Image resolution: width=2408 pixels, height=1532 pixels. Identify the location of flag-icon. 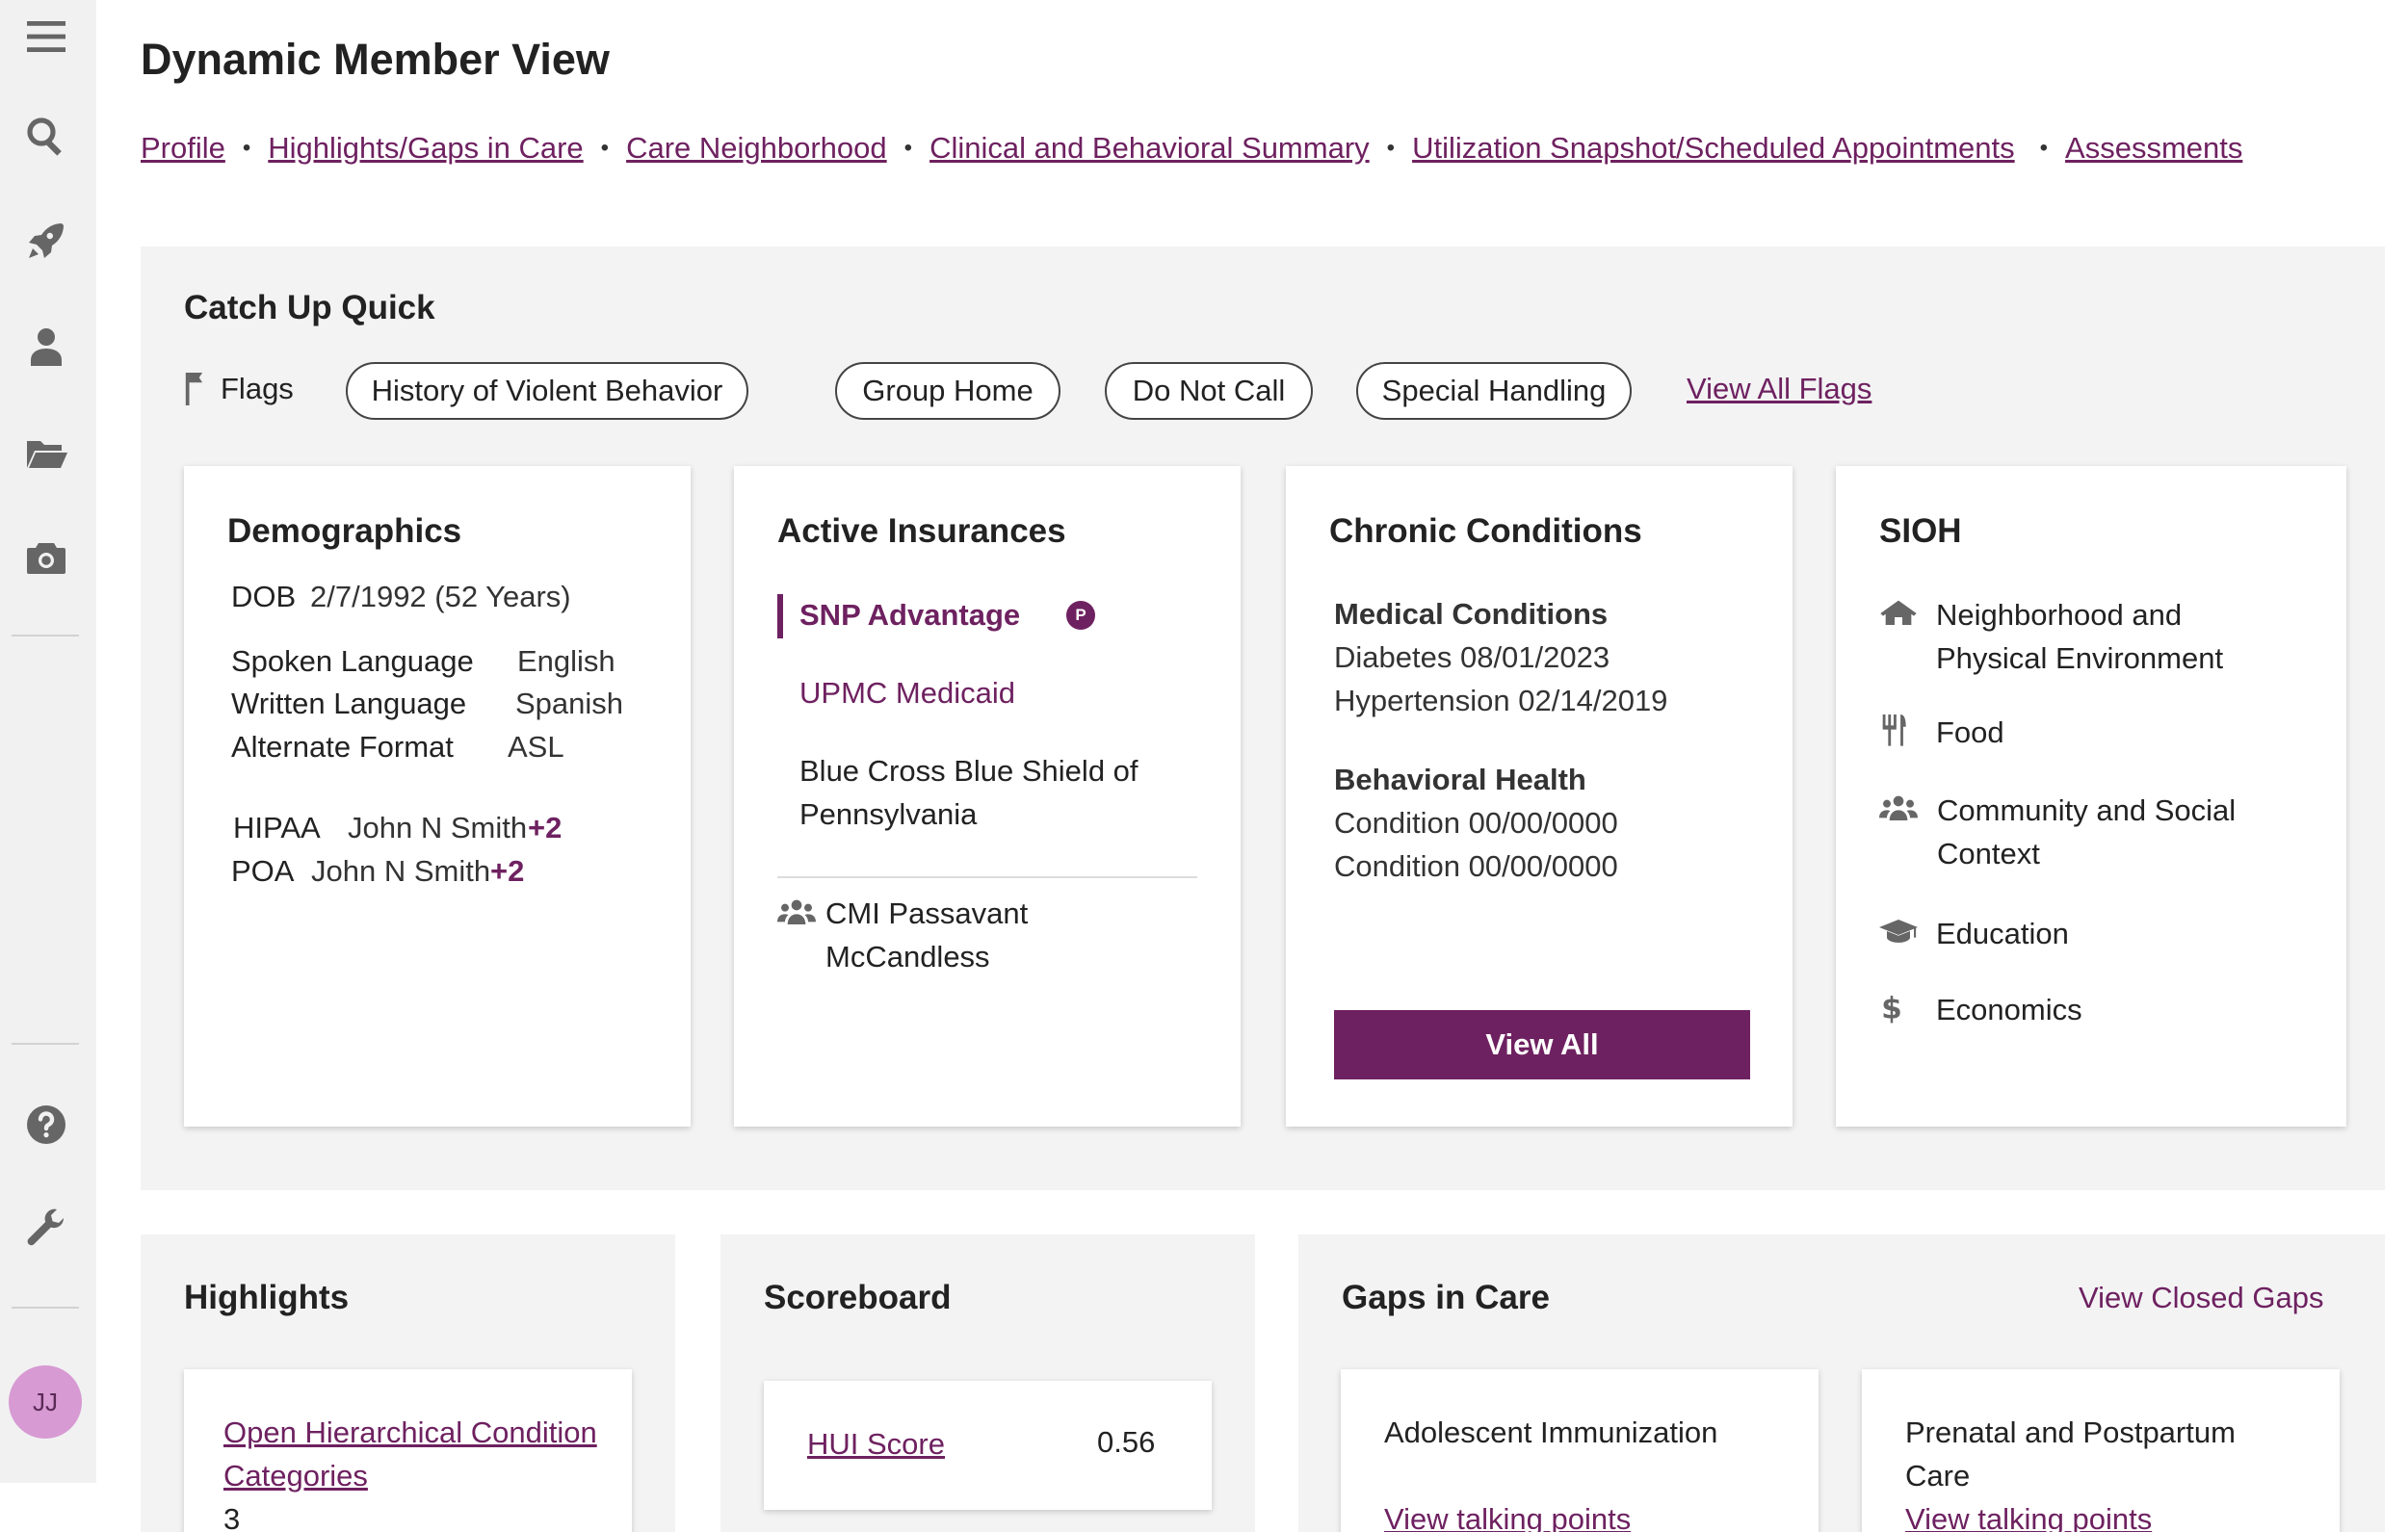
(194, 389).